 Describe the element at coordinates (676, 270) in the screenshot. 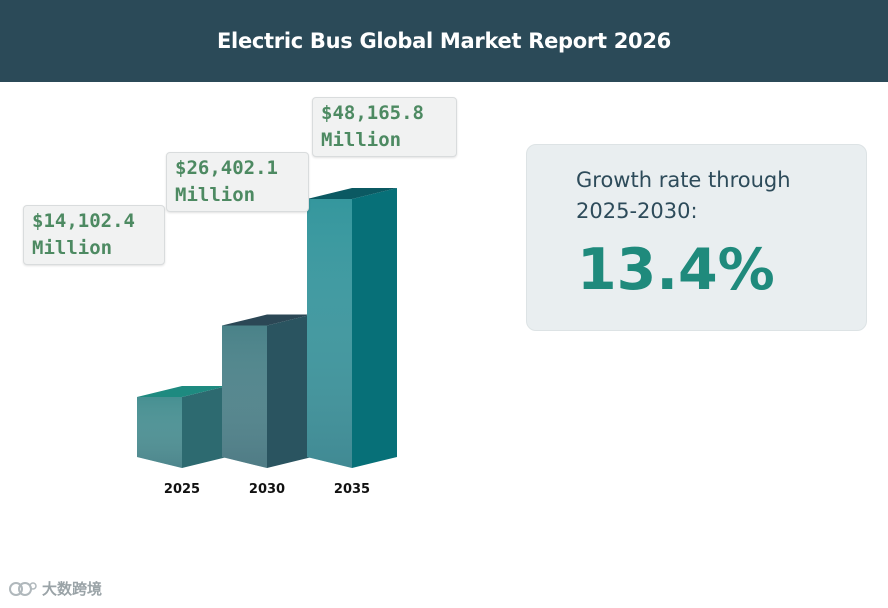

I see `growth-rate-value: 13.4%` at that location.